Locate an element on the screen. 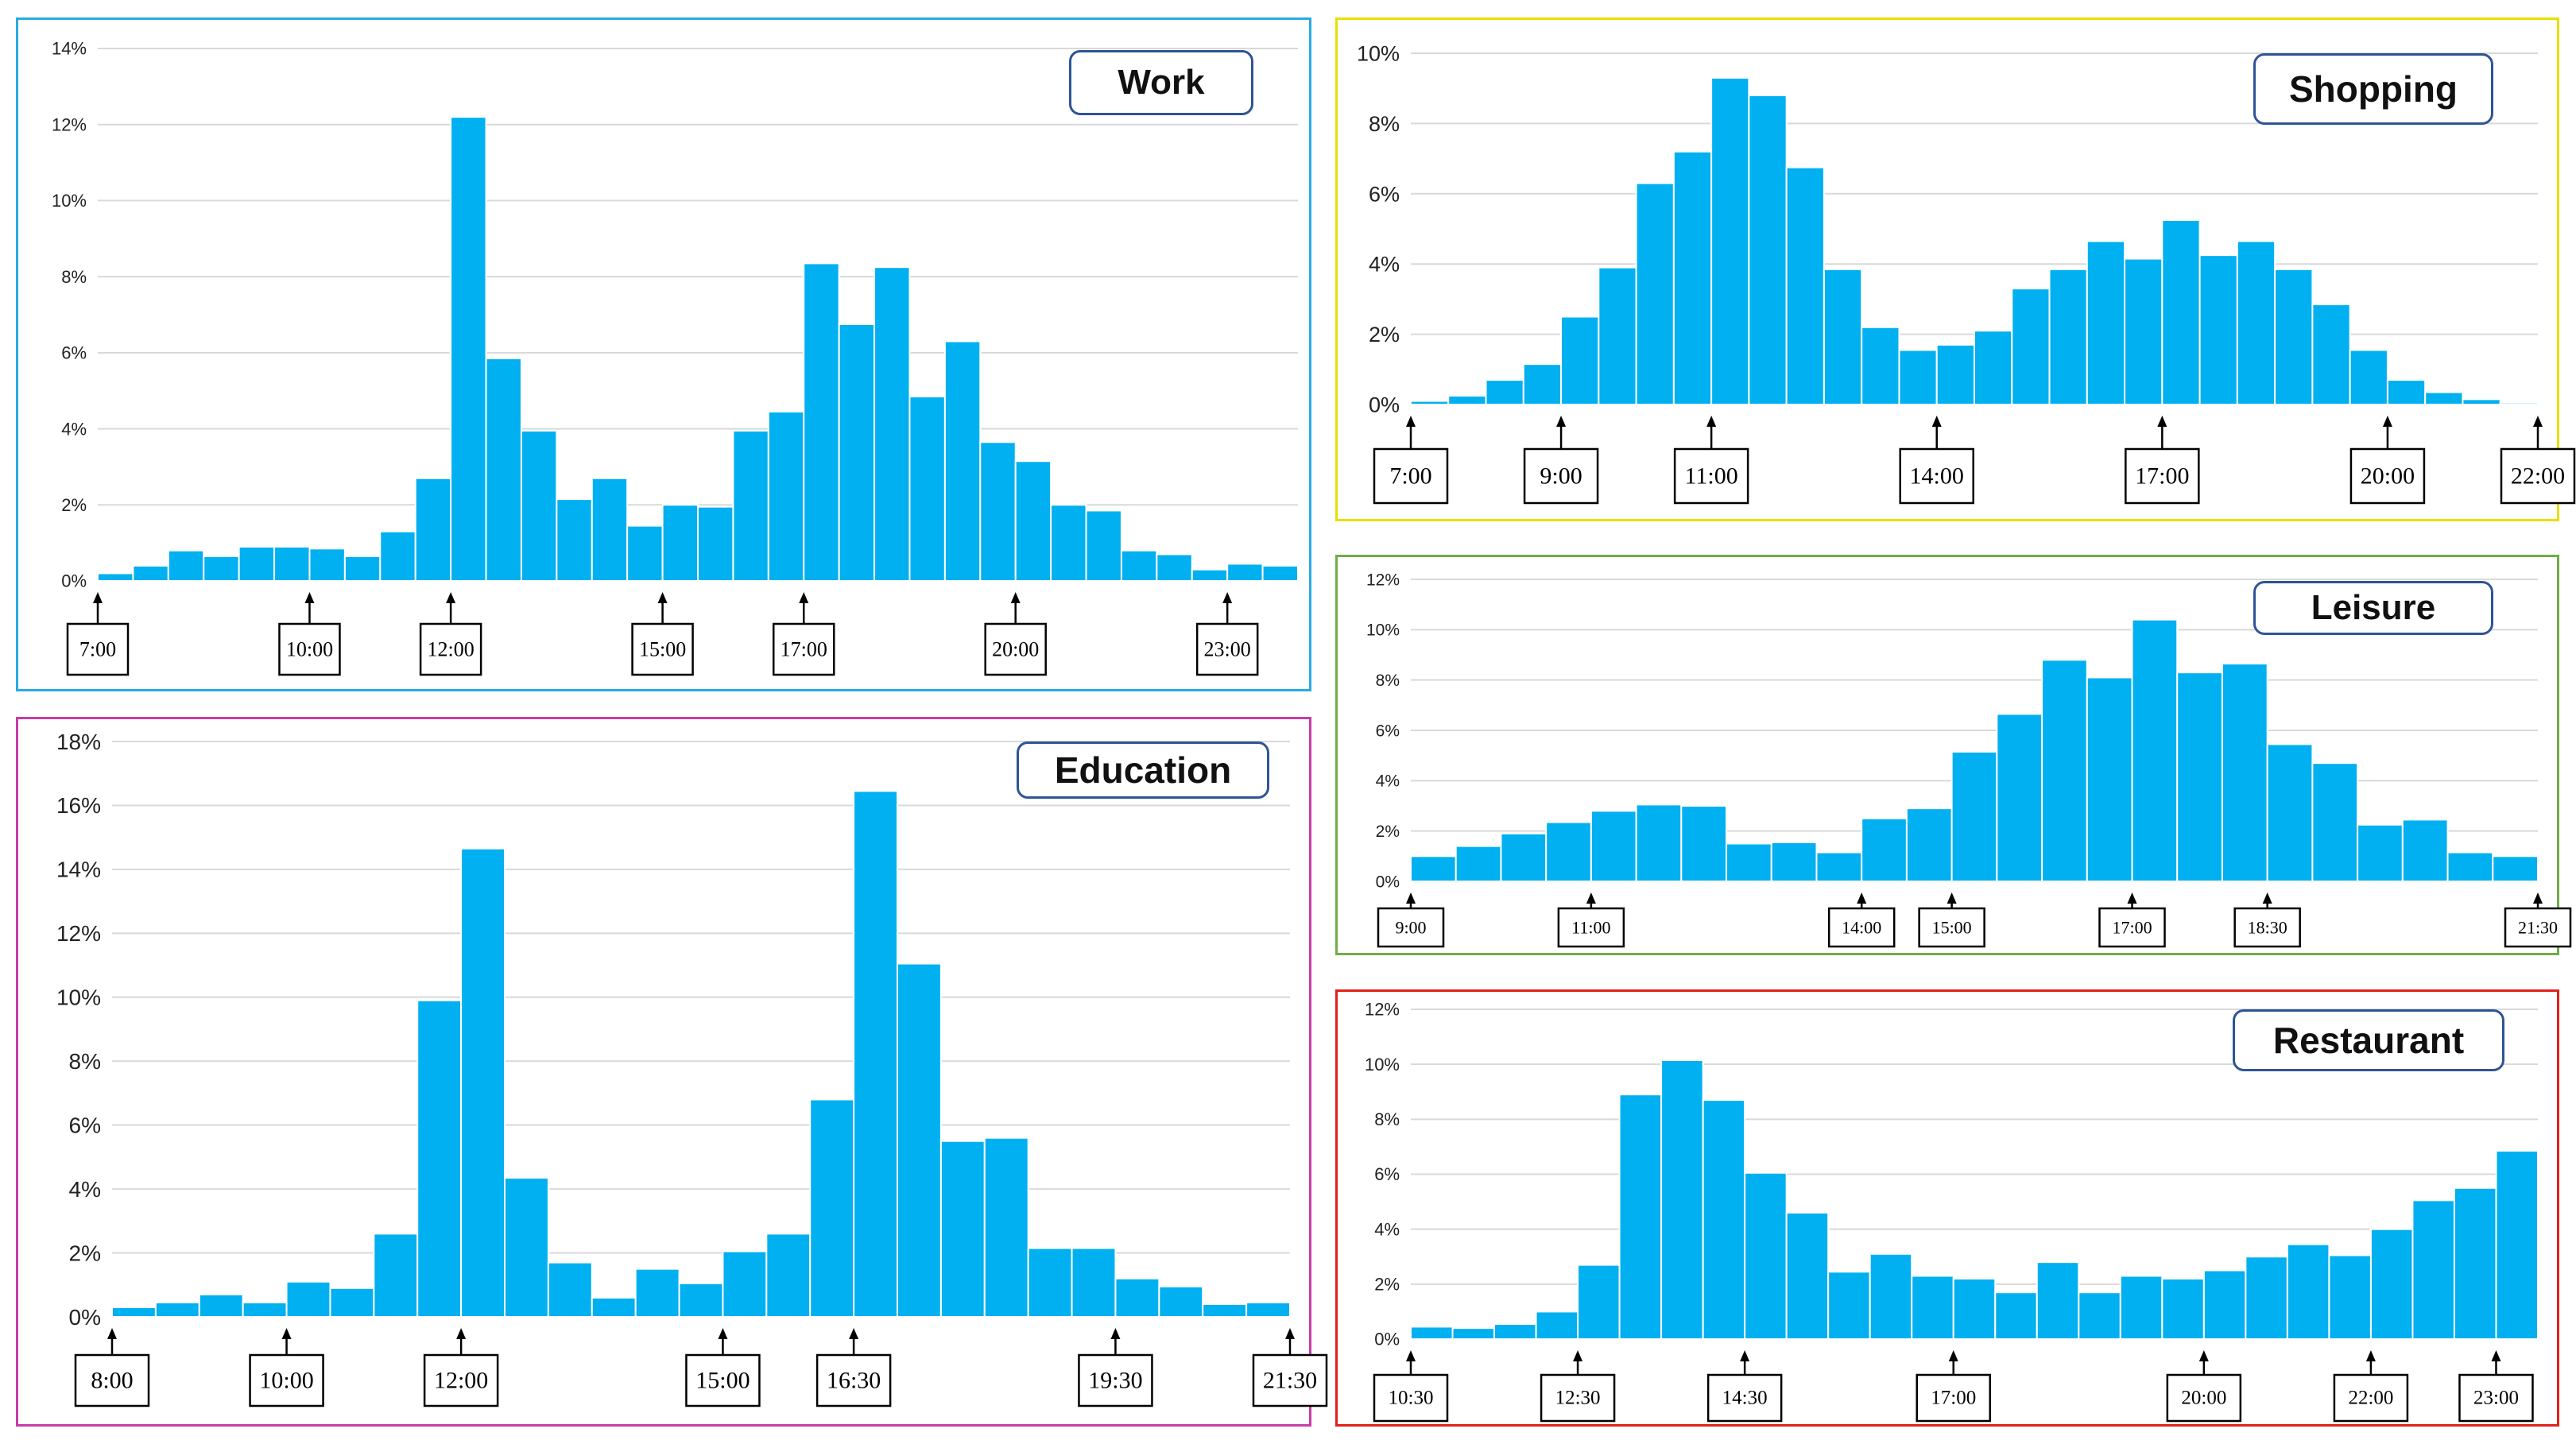  education-ytick-label: 14% is located at coordinates (78, 870).